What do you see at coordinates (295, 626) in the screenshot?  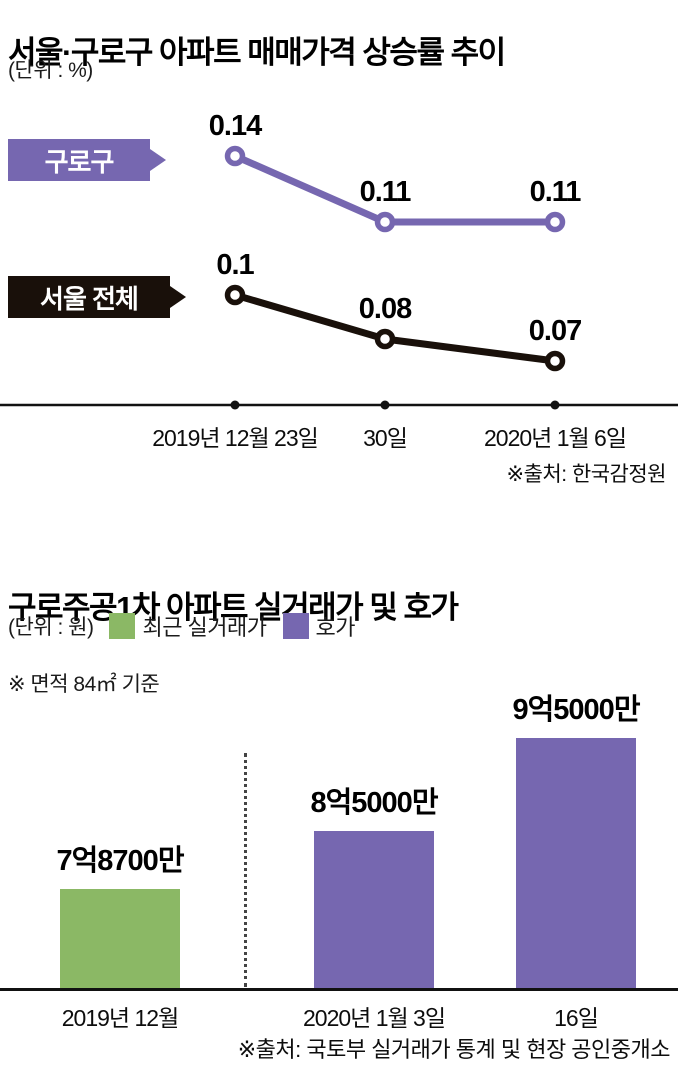 I see `legend-swatch-asking-price` at bounding box center [295, 626].